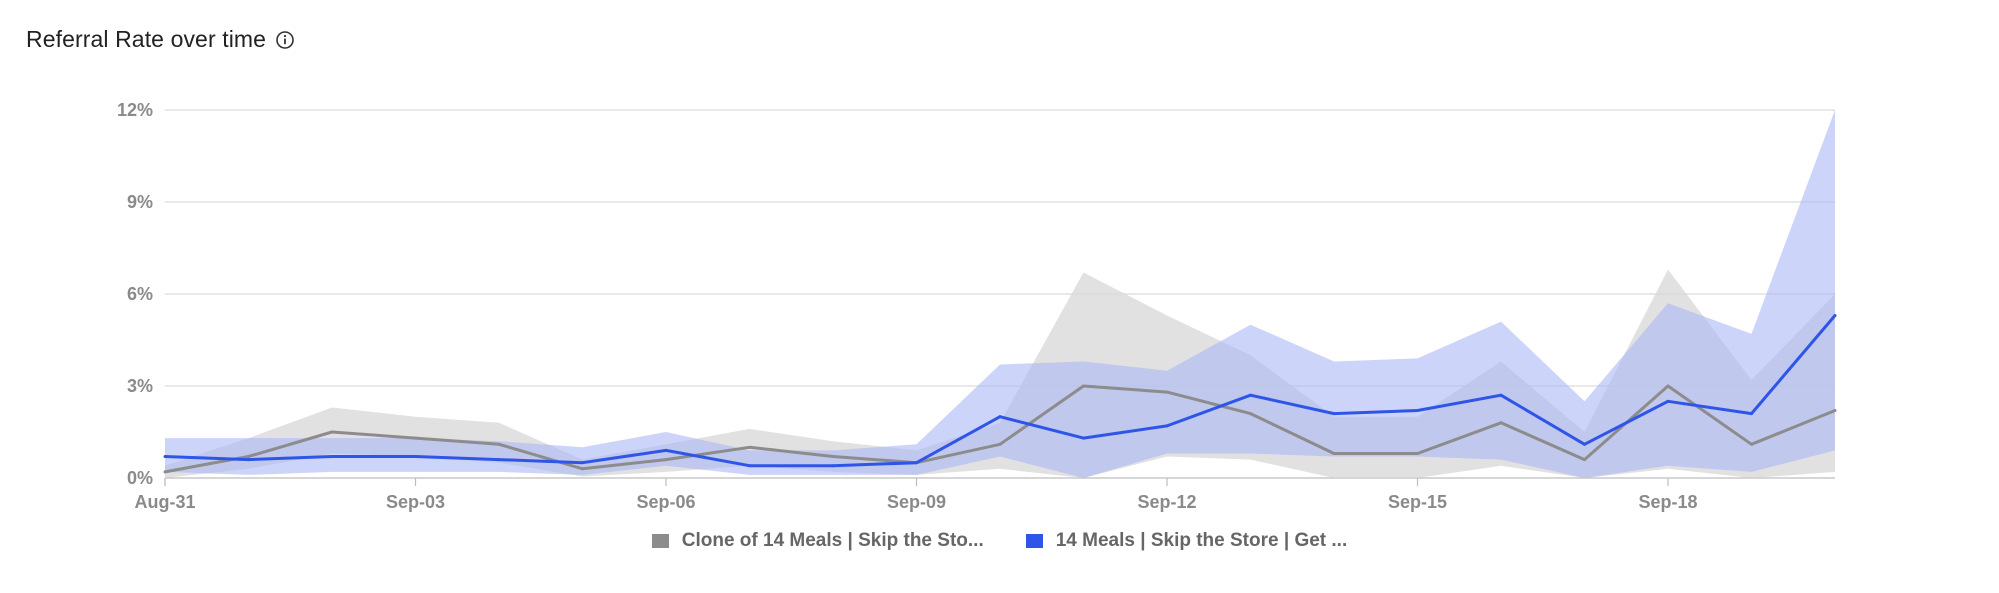 The image size is (1999, 593). I want to click on y-tick-label: 9%, so click(140, 202).